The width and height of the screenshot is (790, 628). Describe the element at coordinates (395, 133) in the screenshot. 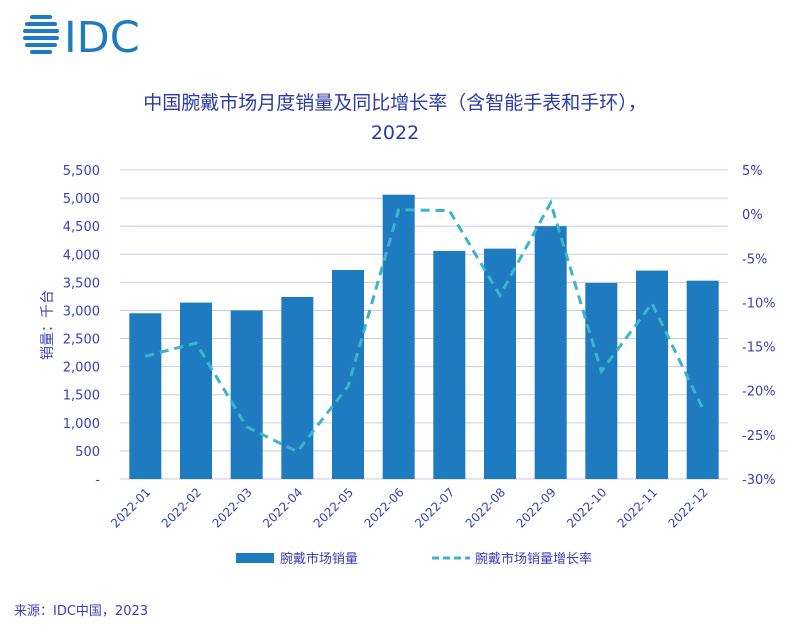

I see `title-line-2: 2022` at that location.